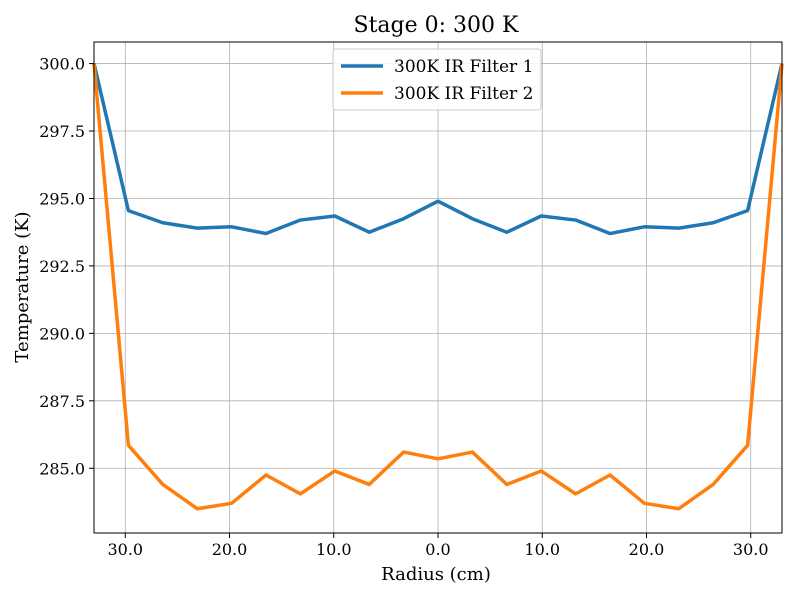 The width and height of the screenshot is (800, 600). What do you see at coordinates (437, 549) in the screenshot?
I see `x-tick-label: 0.0` at bounding box center [437, 549].